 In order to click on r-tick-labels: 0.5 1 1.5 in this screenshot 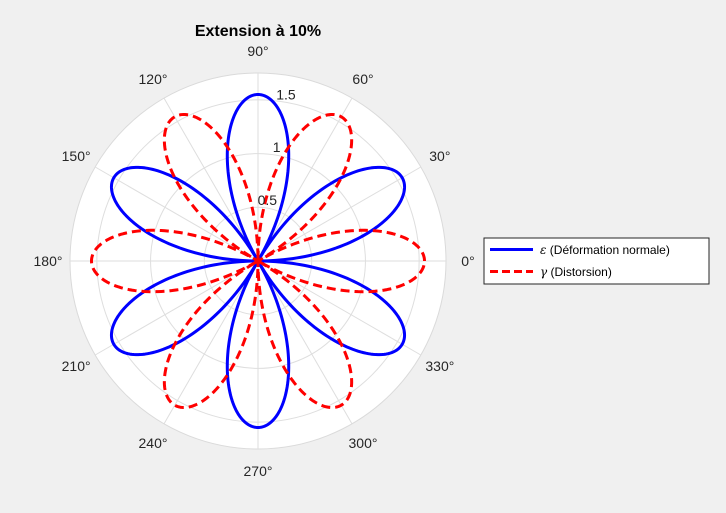, I will do `click(277, 147)`.